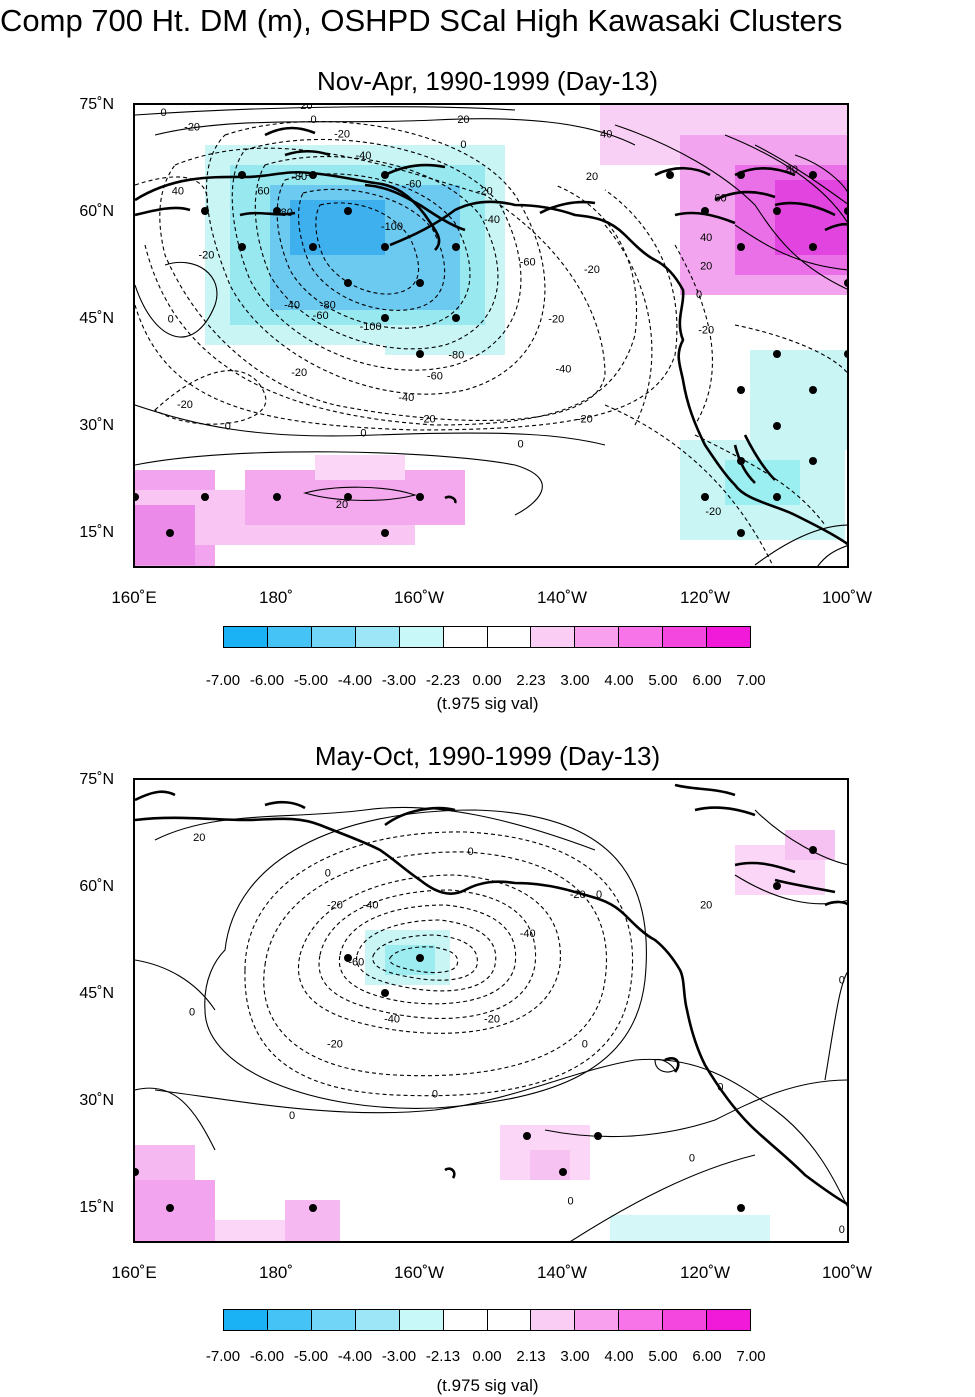  What do you see at coordinates (792, 170) in the screenshot?
I see `contour-label: 80` at bounding box center [792, 170].